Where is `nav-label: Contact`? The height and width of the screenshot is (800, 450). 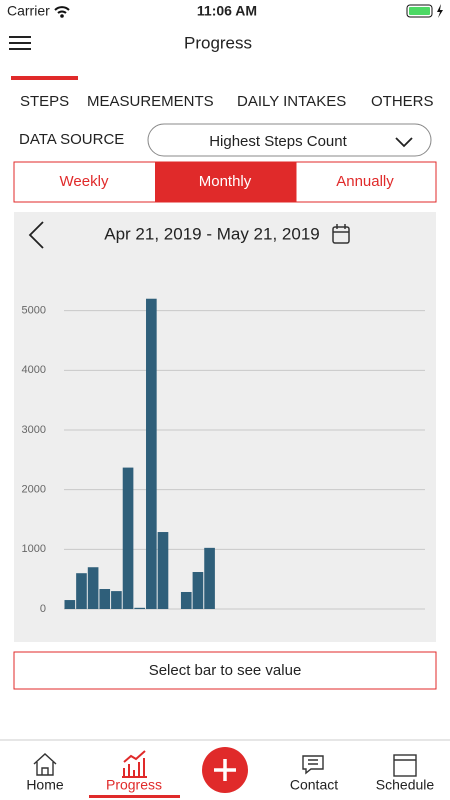
nav-label: Contact is located at coordinates (314, 785).